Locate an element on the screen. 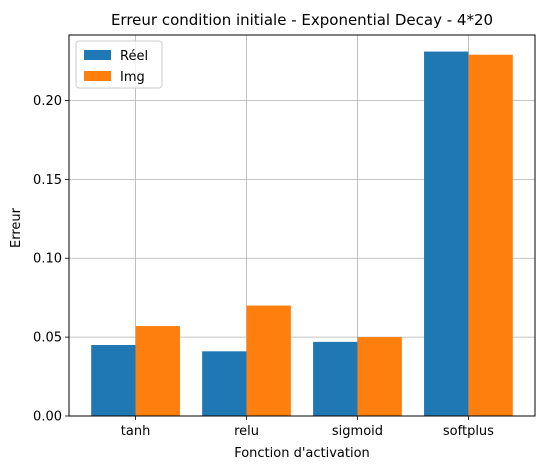  x-tick-label: sigmoid is located at coordinates (357, 431).